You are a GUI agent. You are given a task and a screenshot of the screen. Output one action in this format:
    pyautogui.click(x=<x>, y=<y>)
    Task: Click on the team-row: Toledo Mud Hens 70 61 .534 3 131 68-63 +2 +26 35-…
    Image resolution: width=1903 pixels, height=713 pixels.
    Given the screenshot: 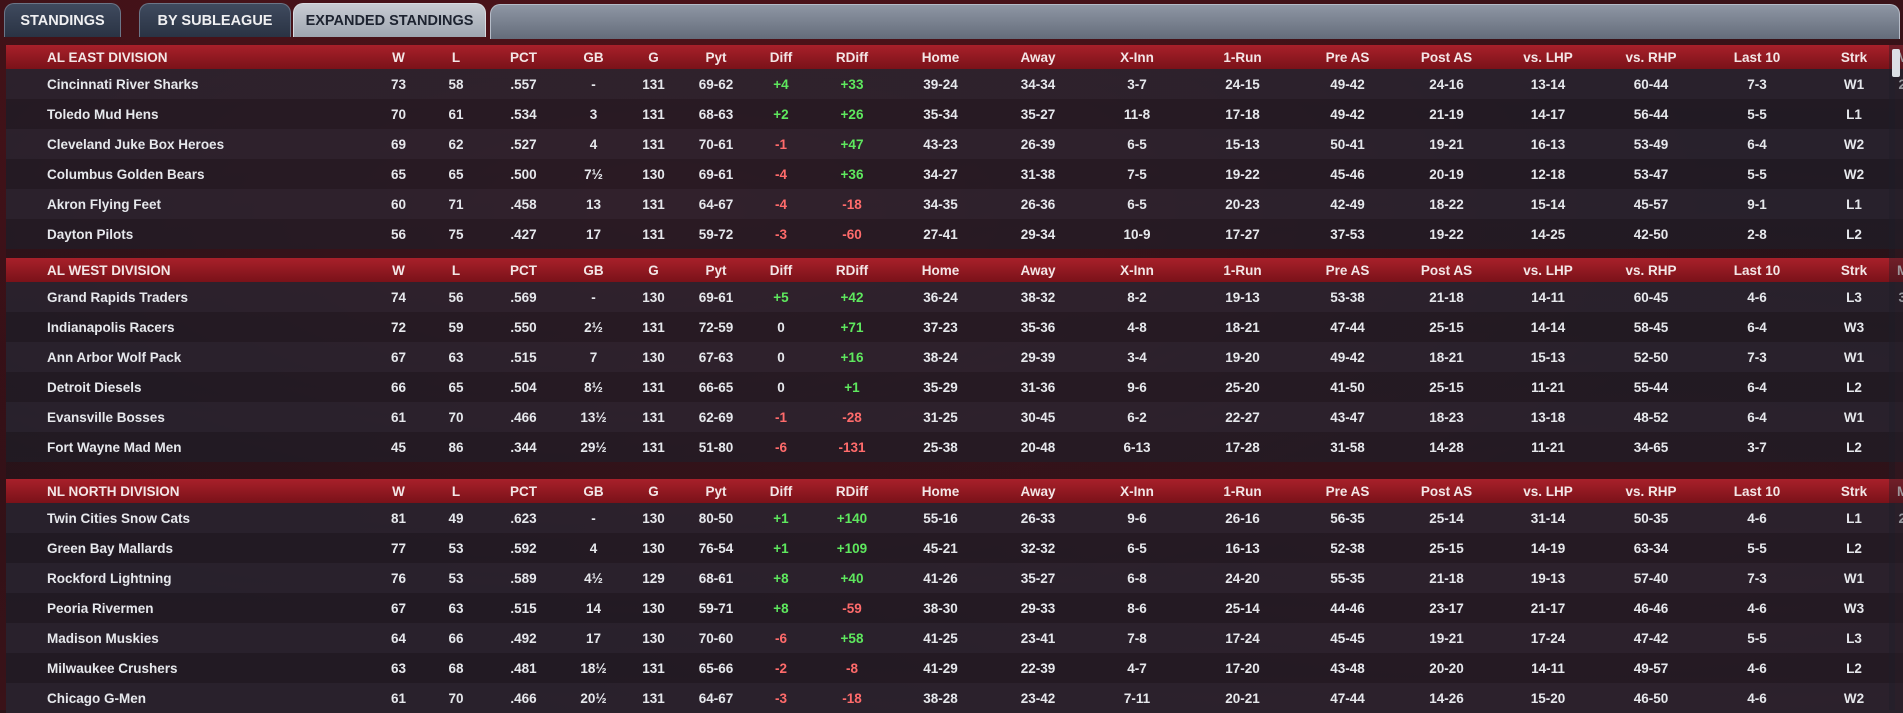 What is the action you would take?
    pyautogui.click(x=954, y=114)
    